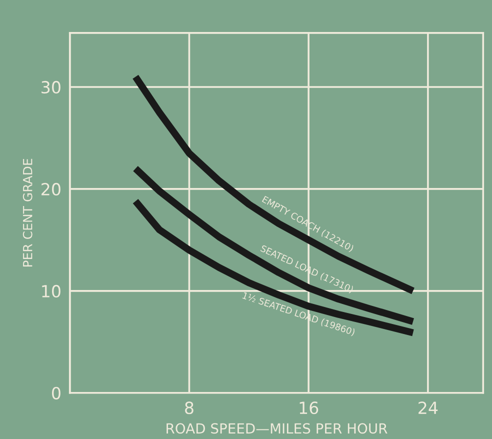 The image size is (492, 439). What do you see at coordinates (27, 212) in the screenshot?
I see `y-axis-title: PER CENT GRADE` at bounding box center [27, 212].